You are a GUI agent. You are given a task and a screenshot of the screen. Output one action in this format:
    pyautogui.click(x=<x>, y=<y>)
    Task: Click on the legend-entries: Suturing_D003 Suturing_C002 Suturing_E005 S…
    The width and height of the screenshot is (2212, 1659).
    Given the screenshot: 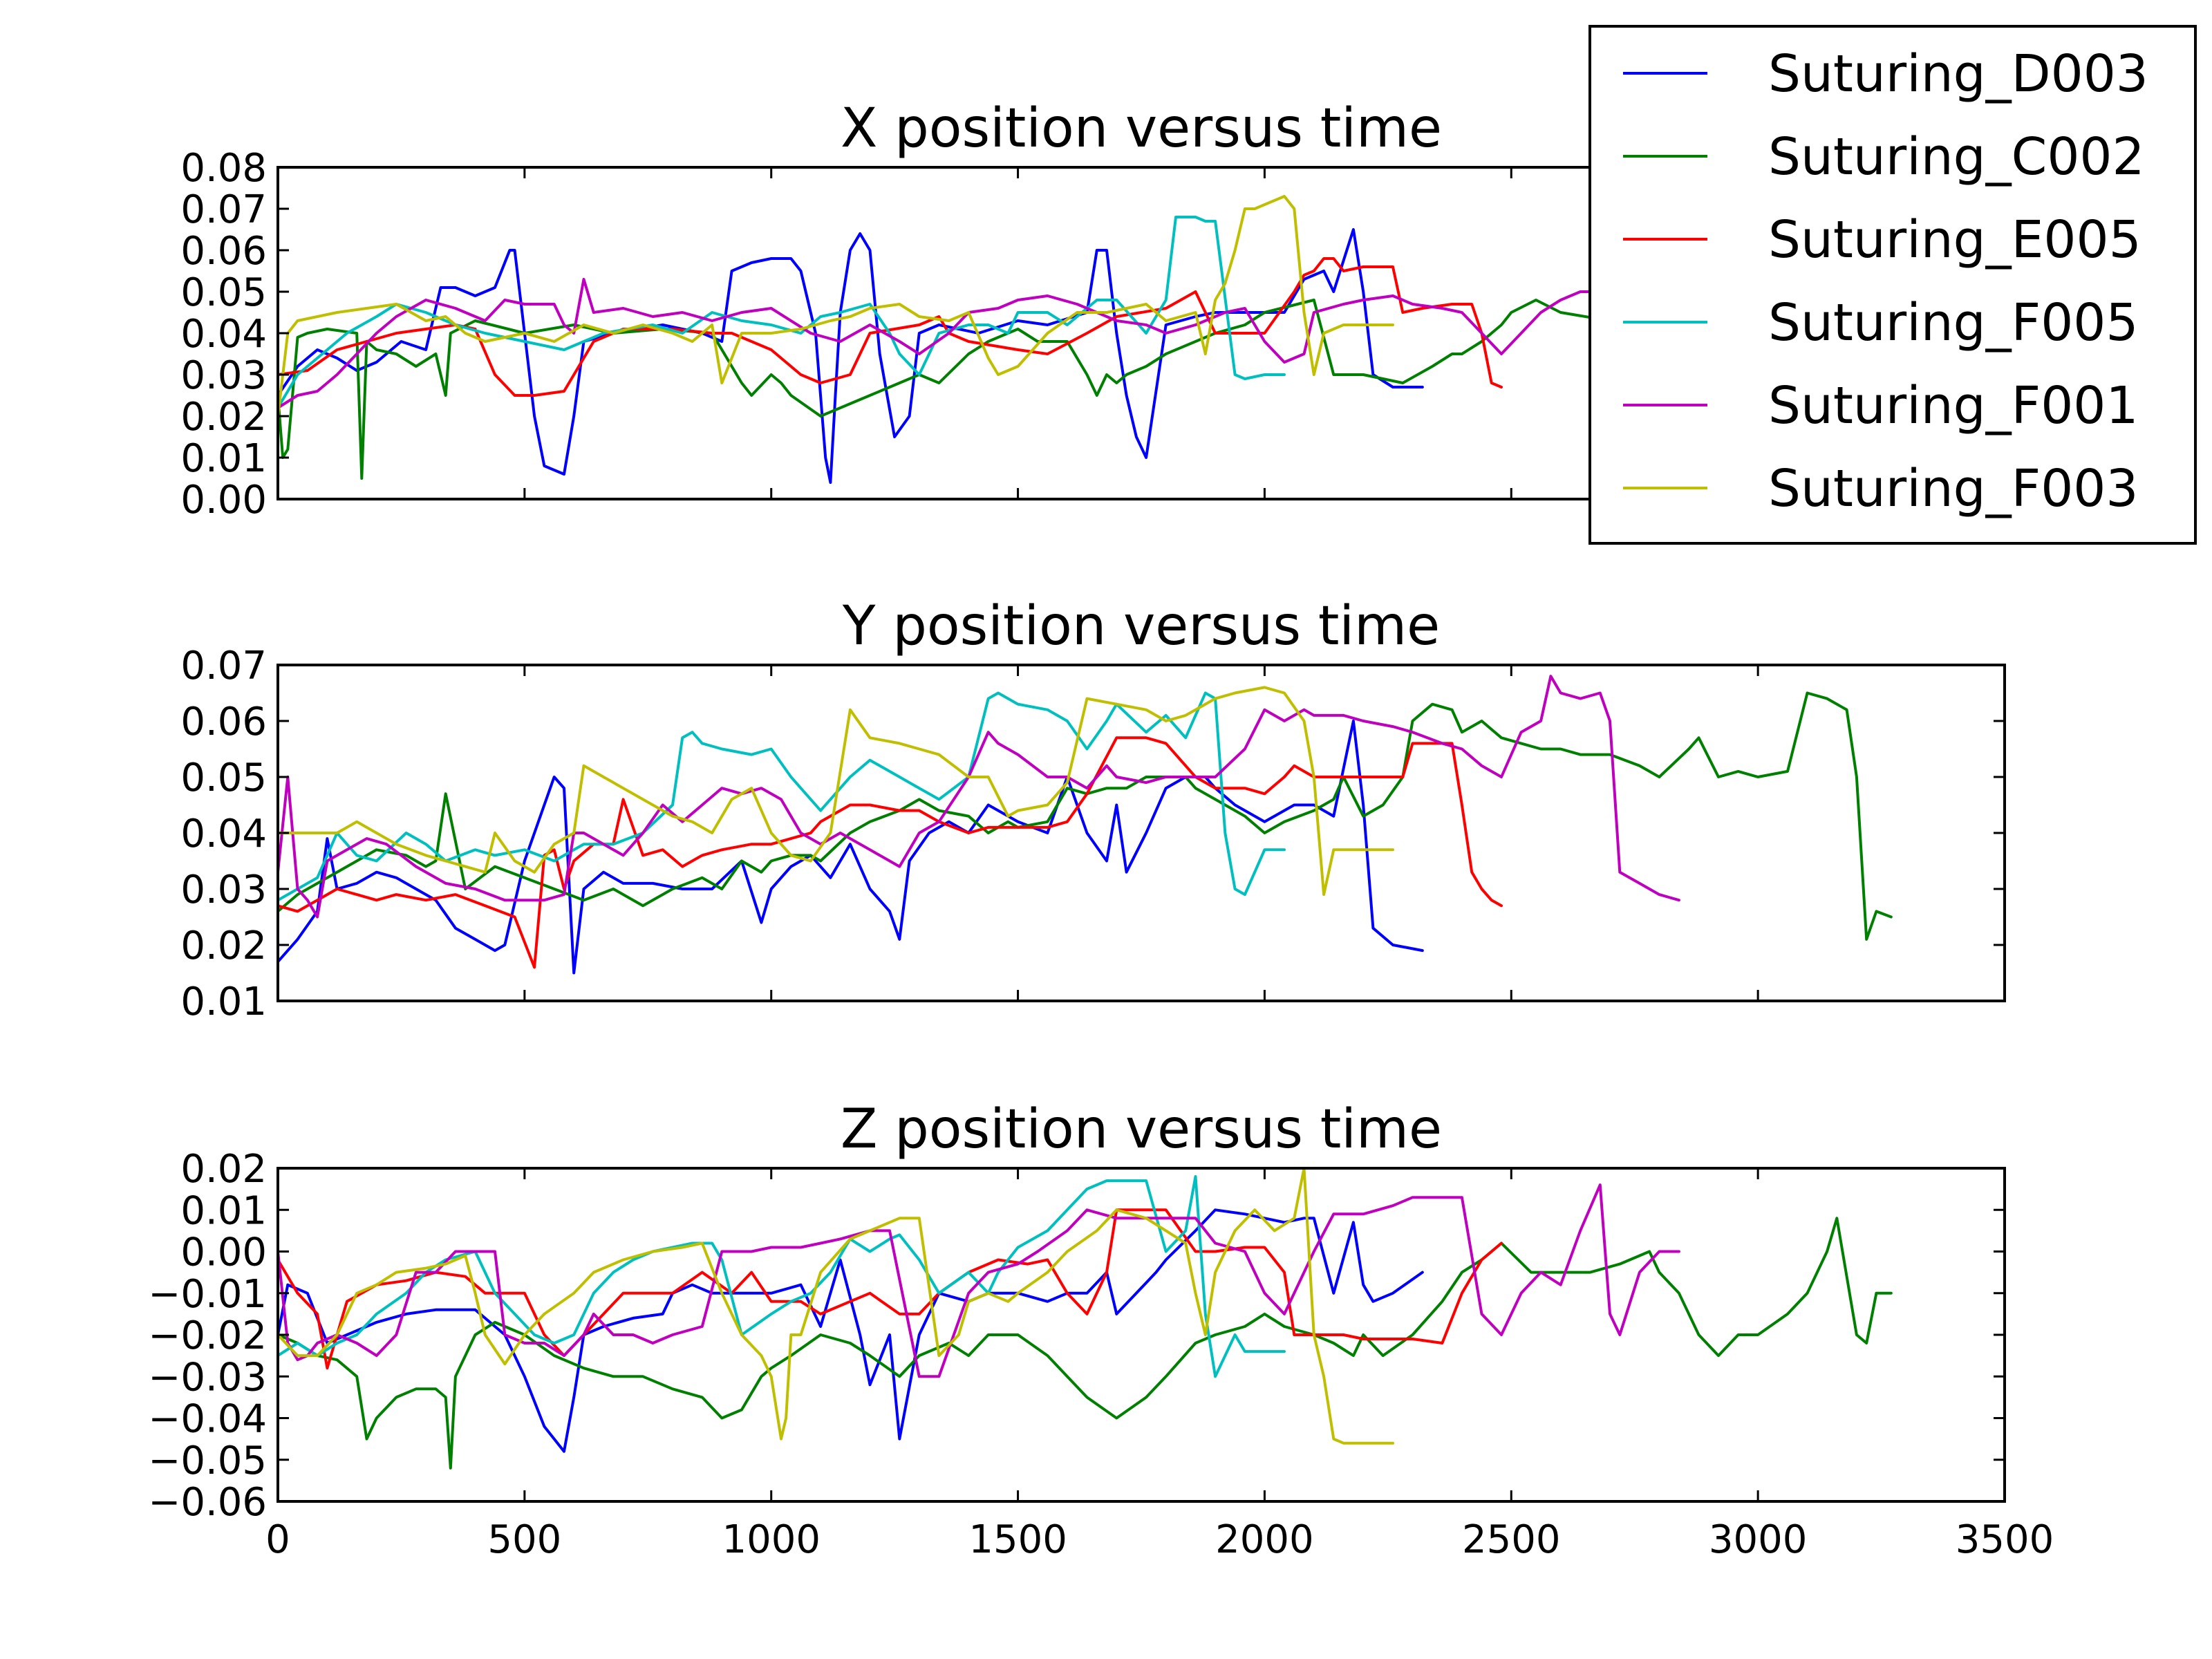 What is the action you would take?
    pyautogui.click(x=1886, y=281)
    